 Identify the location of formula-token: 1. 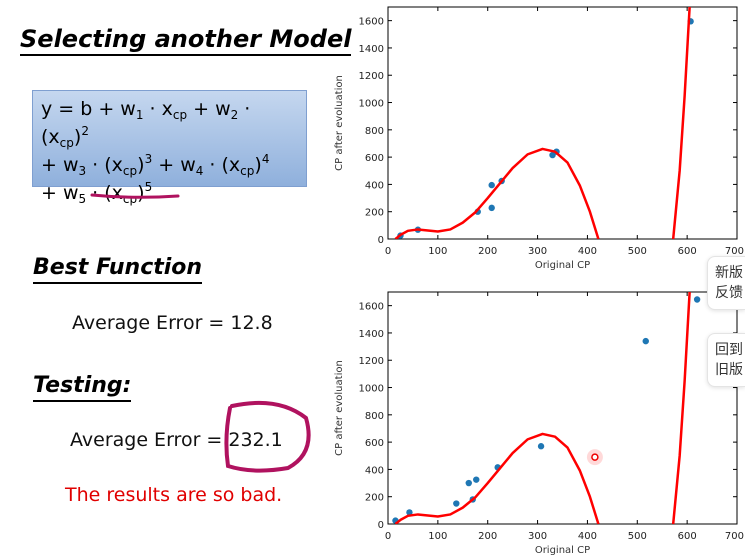
(139, 115).